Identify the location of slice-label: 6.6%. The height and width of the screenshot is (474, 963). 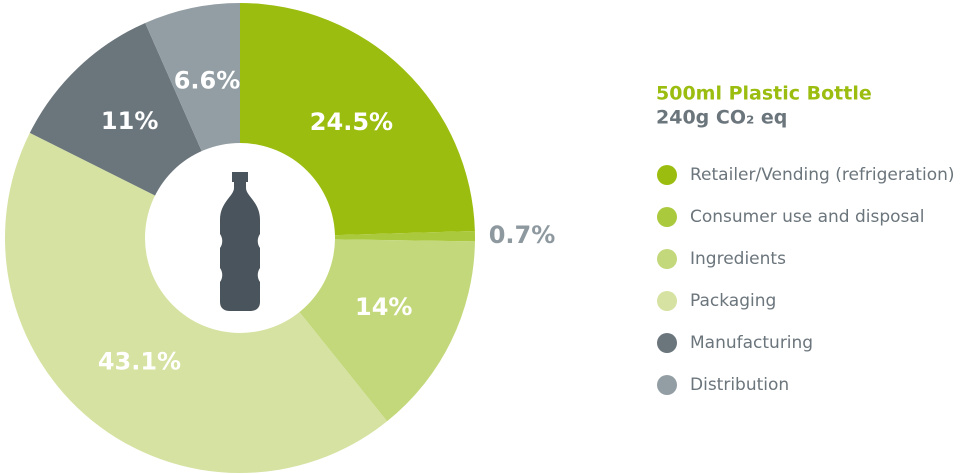
(207, 80).